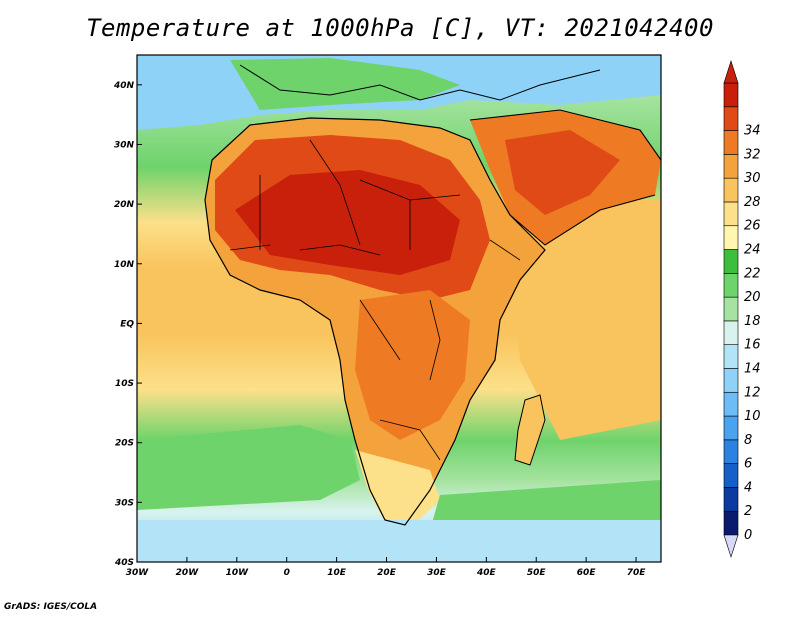  I want to click on lat-tick-label: 20S, so click(124, 444).